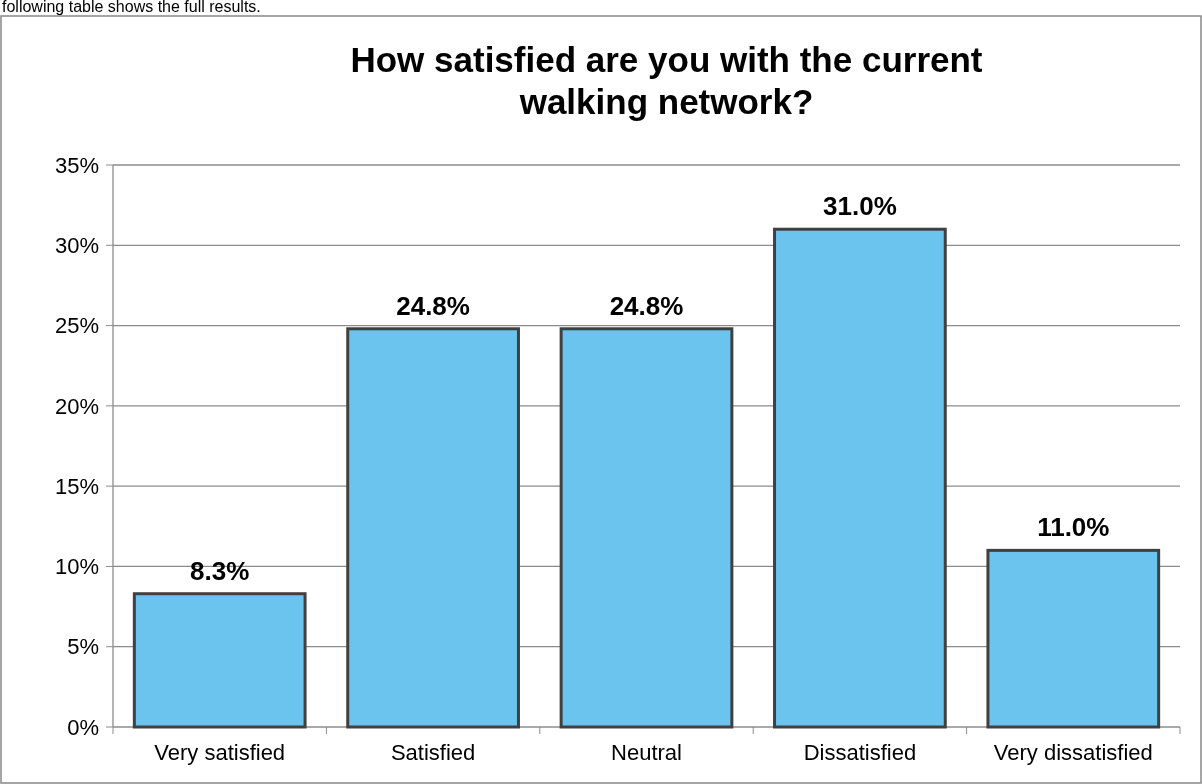  What do you see at coordinates (860, 206) in the screenshot?
I see `data-label: 31.0%` at bounding box center [860, 206].